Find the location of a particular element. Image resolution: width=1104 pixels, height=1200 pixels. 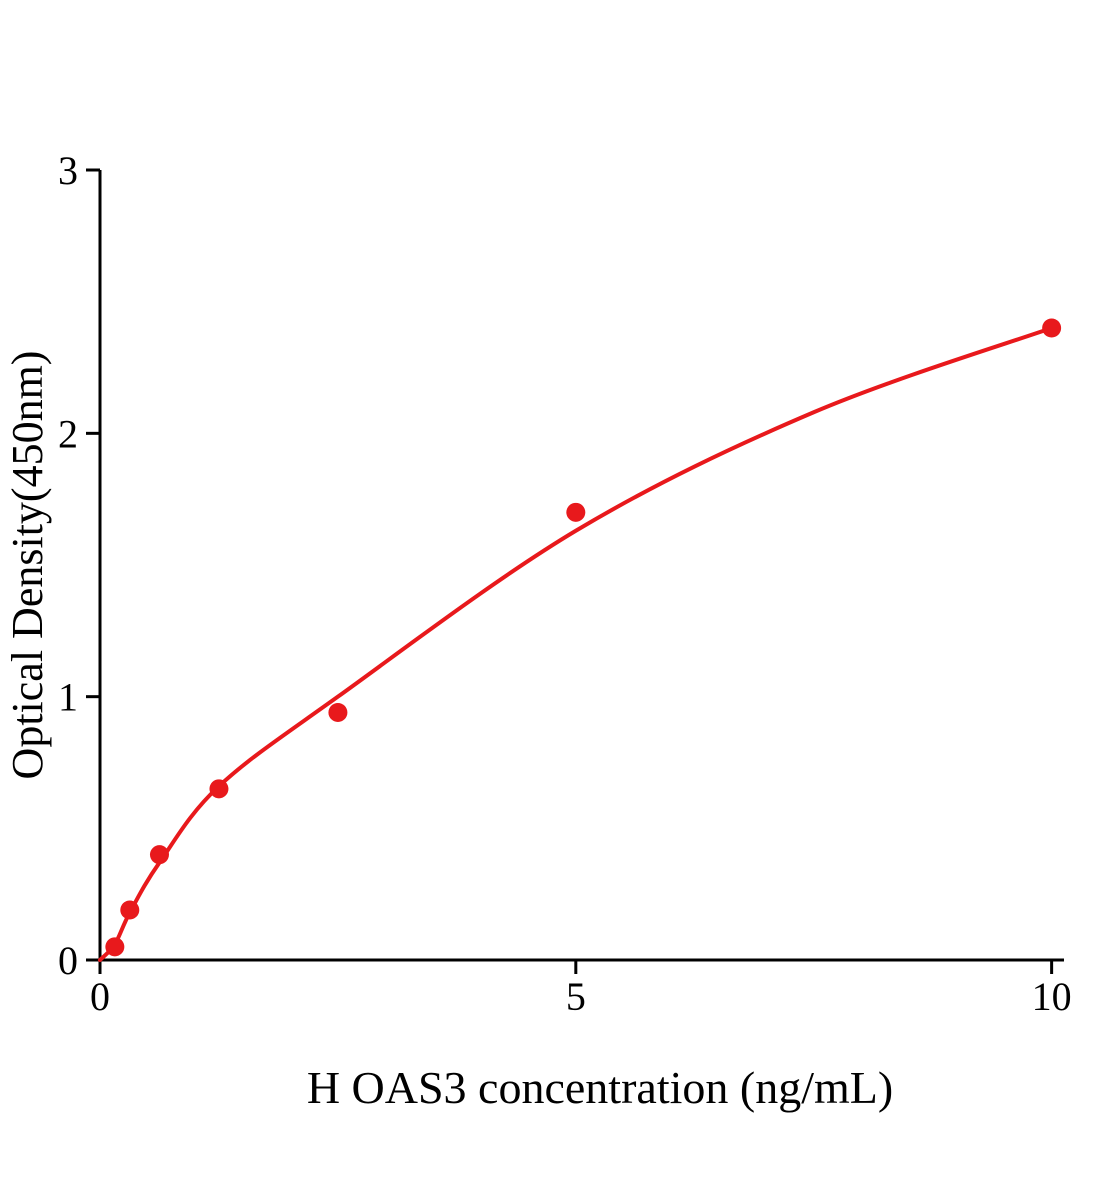

x-tick-label: 10 is located at coordinates (1052, 996).